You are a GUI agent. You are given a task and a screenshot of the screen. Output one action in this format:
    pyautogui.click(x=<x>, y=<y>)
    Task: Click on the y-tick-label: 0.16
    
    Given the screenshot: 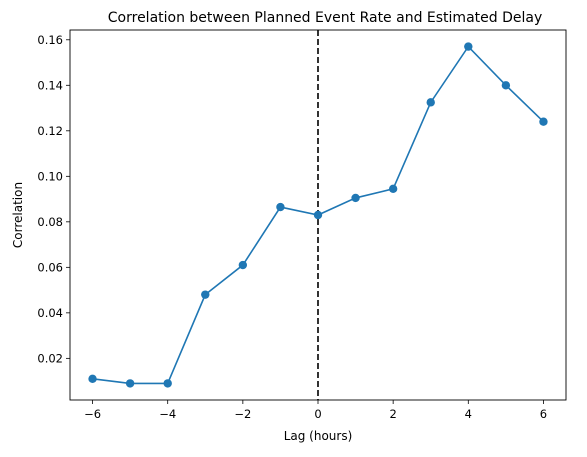 What is the action you would take?
    pyautogui.click(x=50, y=40)
    